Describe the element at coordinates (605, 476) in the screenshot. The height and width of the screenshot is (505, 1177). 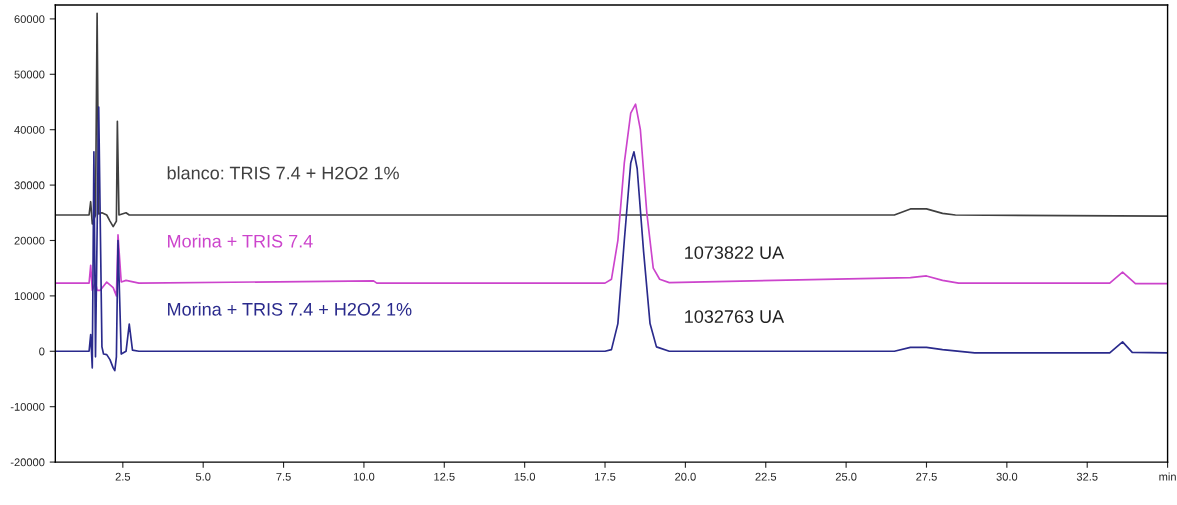
I see `x-tick-label: 17.5` at that location.